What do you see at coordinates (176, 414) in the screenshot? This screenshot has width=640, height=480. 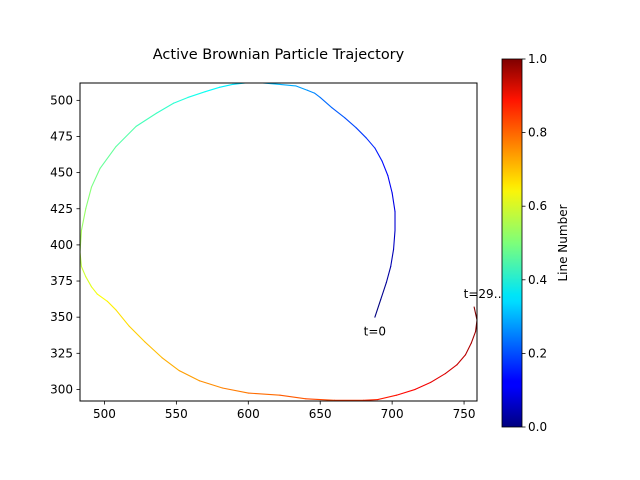 I see `x-tick-label: 550` at bounding box center [176, 414].